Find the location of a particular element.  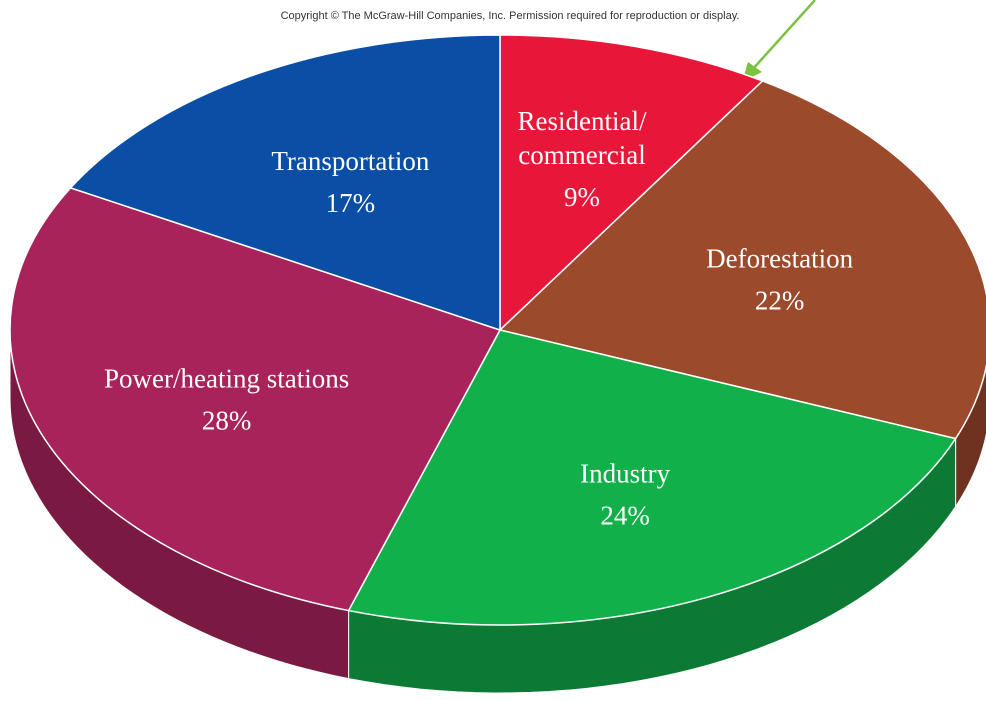

value-label: 9% is located at coordinates (582, 197).